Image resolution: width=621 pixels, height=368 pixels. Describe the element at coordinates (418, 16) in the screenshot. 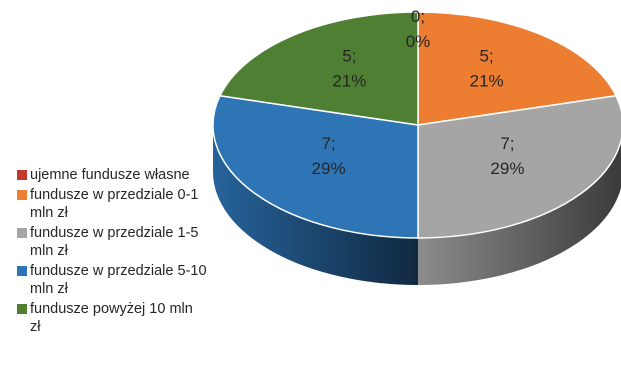

I see `data-label-value: 0;` at that location.